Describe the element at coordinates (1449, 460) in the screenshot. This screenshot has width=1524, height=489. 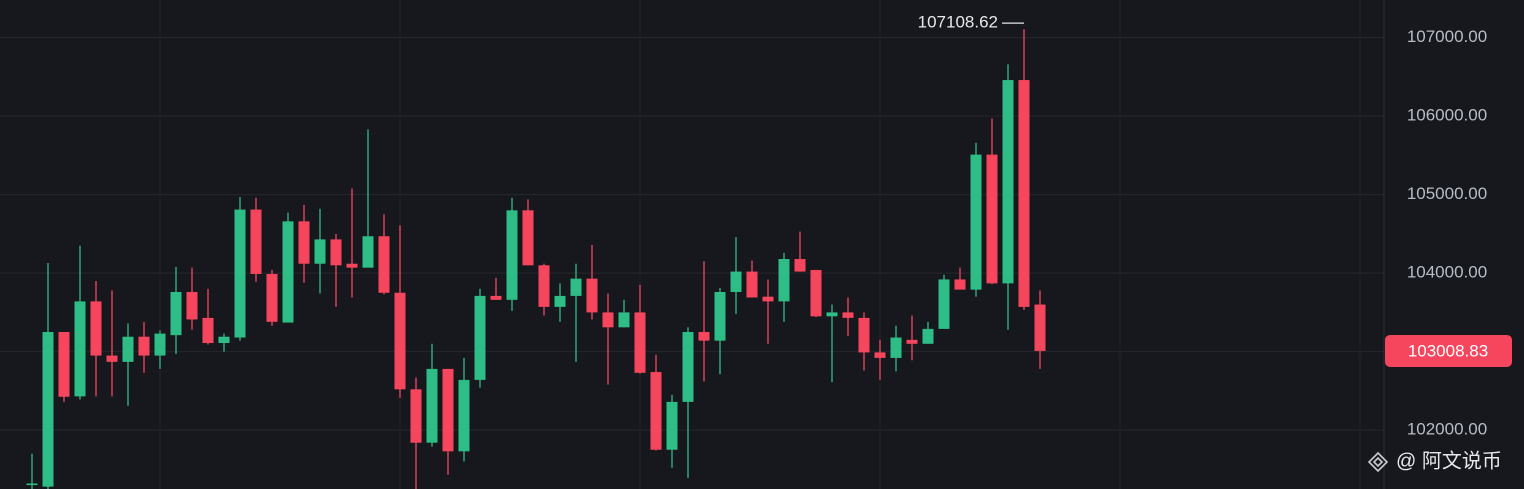
I see `watermark: @ 阿文说币` at that location.